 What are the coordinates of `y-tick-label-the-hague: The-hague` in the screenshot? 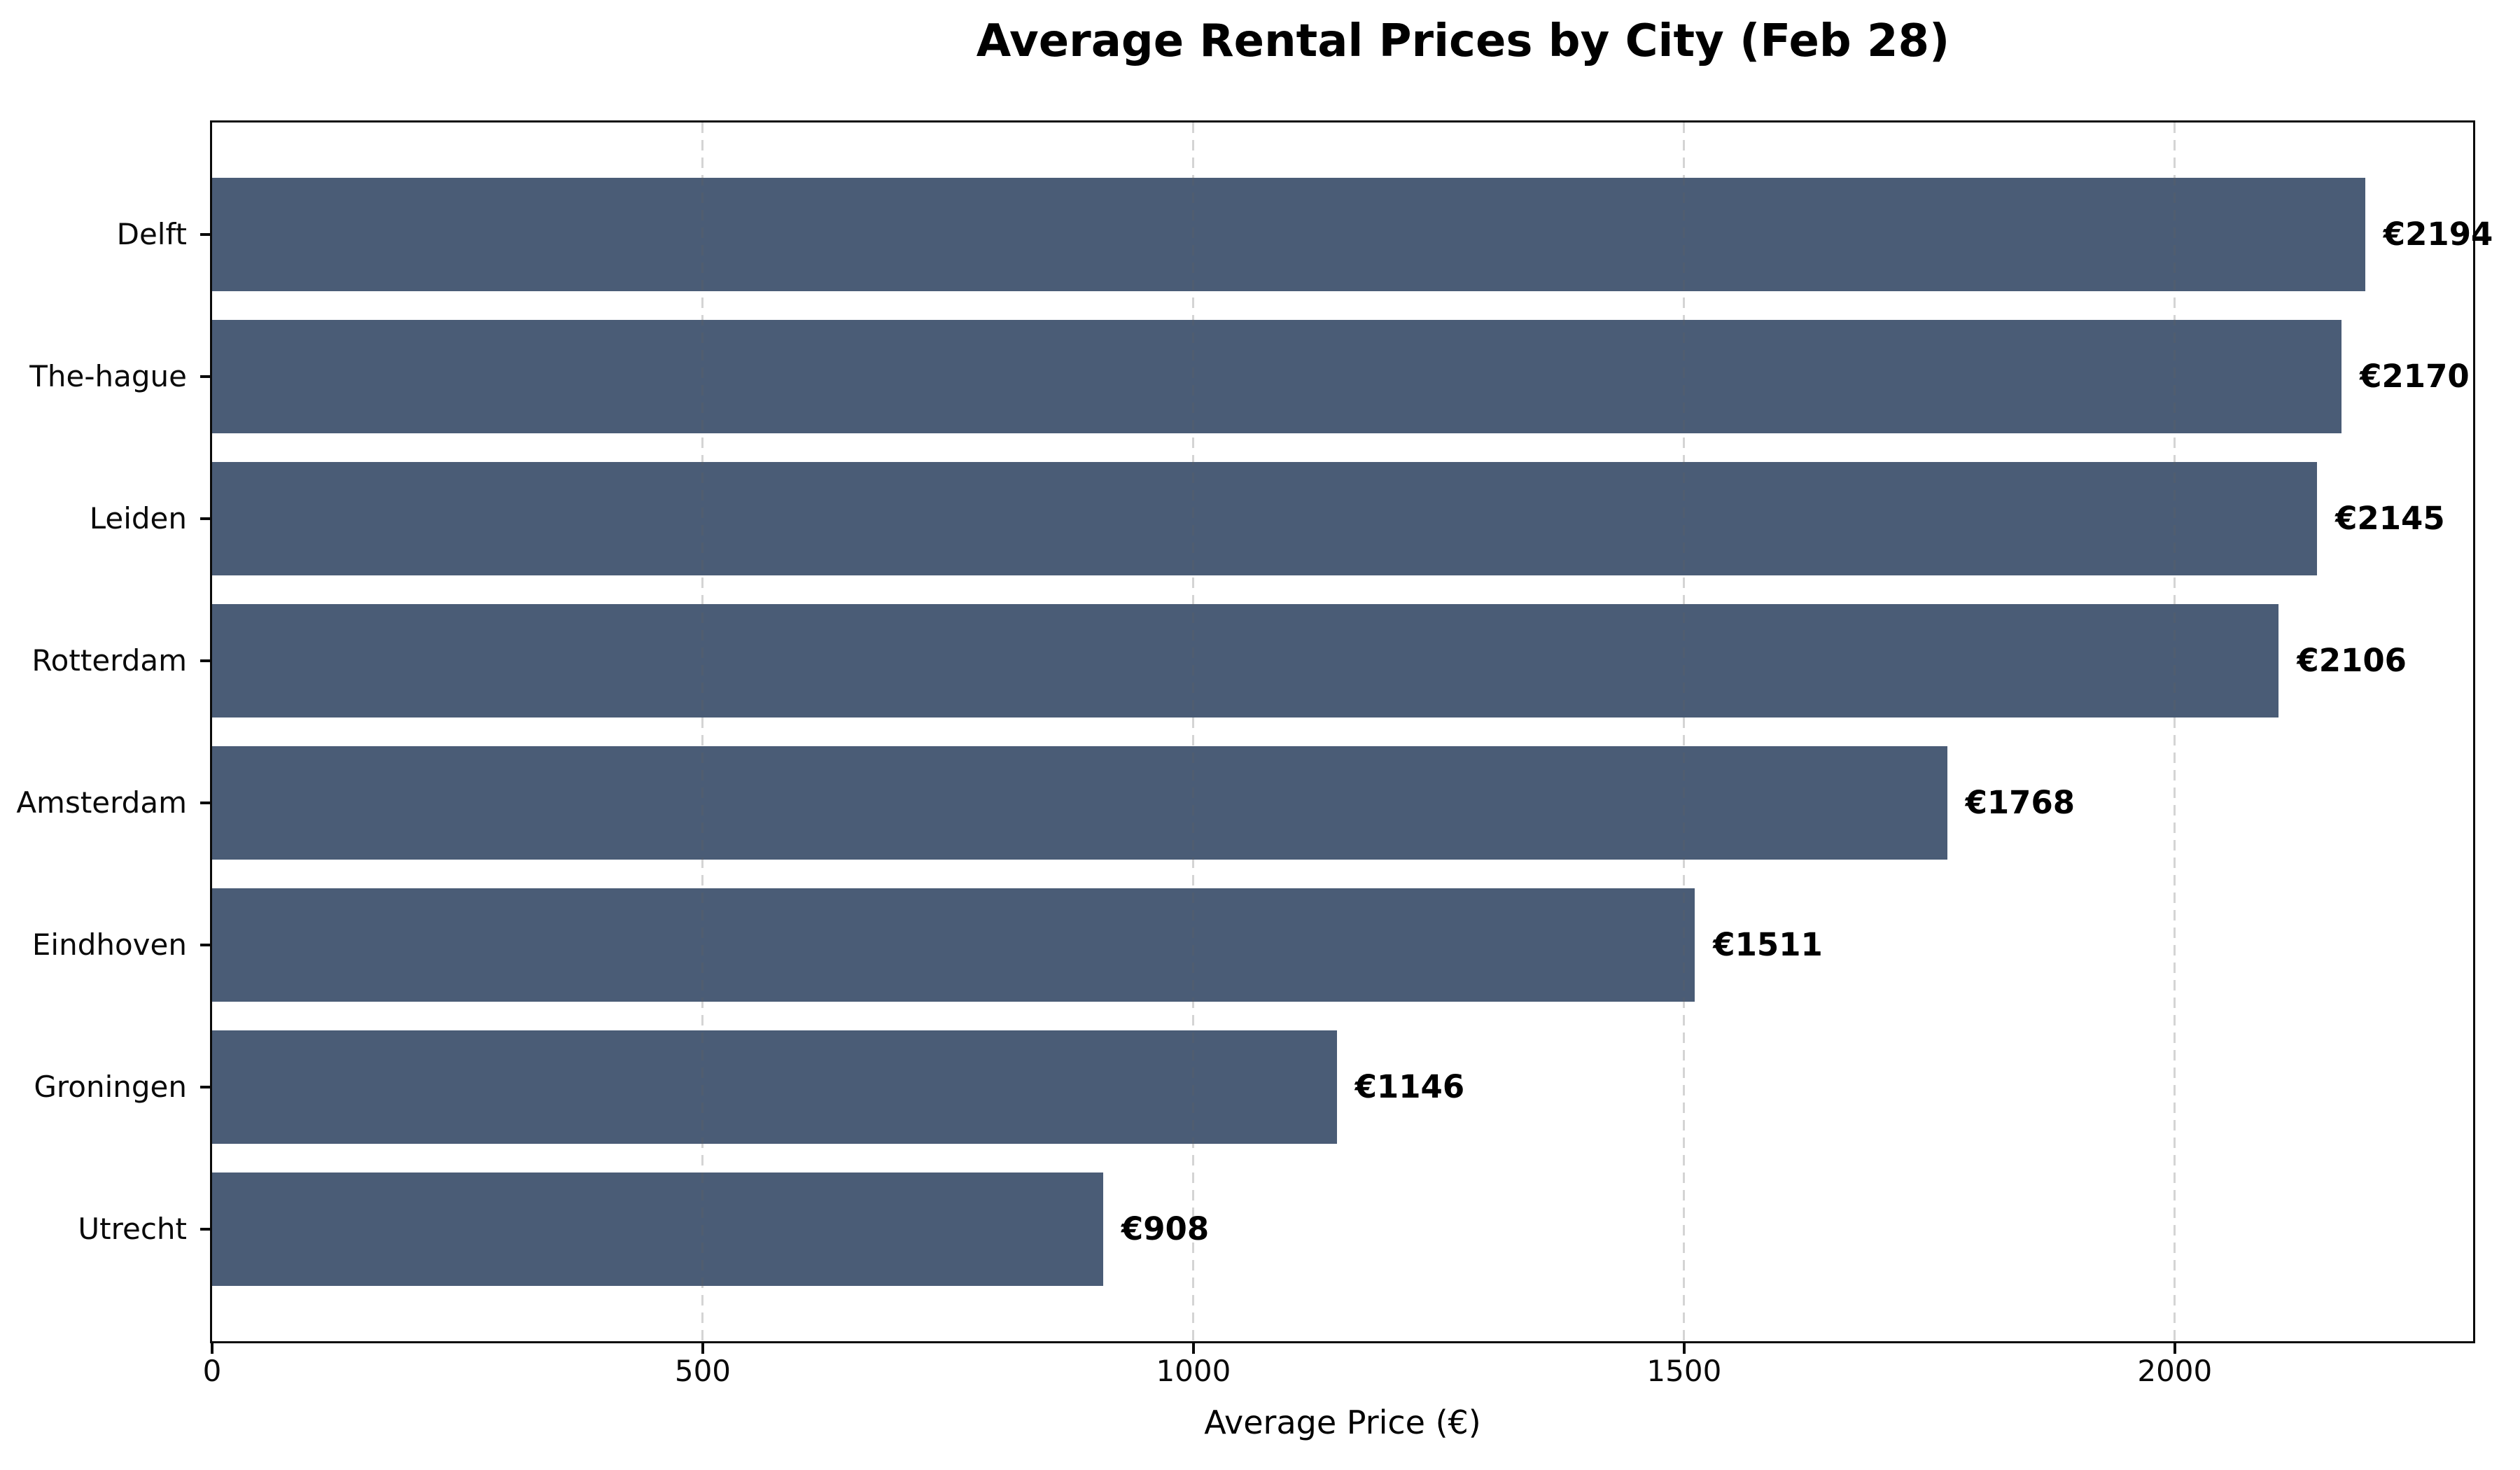 It's located at (108, 376).